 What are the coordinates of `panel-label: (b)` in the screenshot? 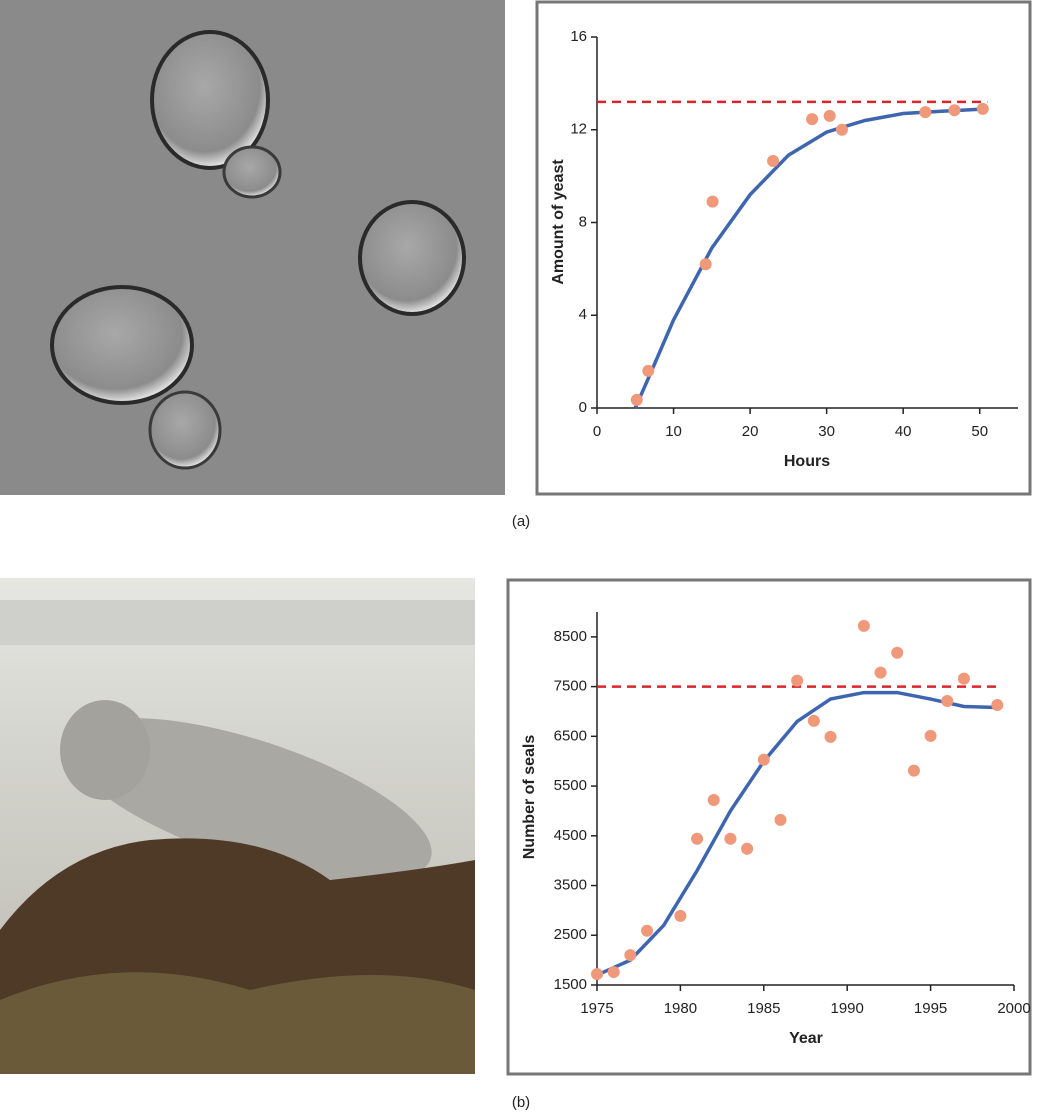 It's located at (521, 1102).